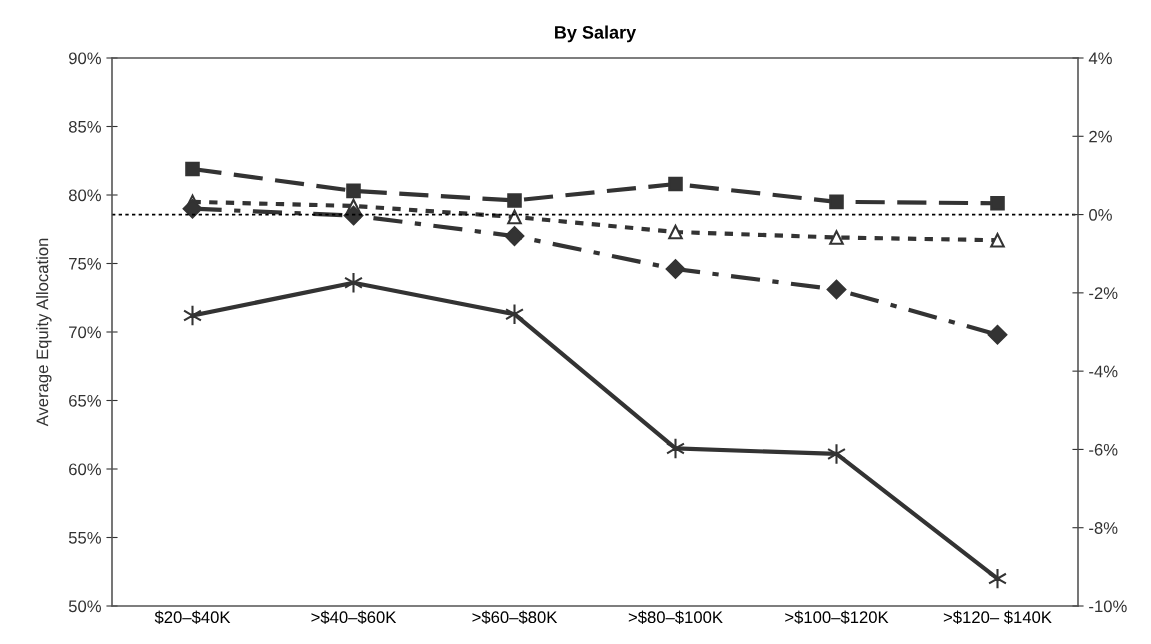 The height and width of the screenshot is (644, 1151). I want to click on x-tick-label: $20–$40K, so click(192, 617).